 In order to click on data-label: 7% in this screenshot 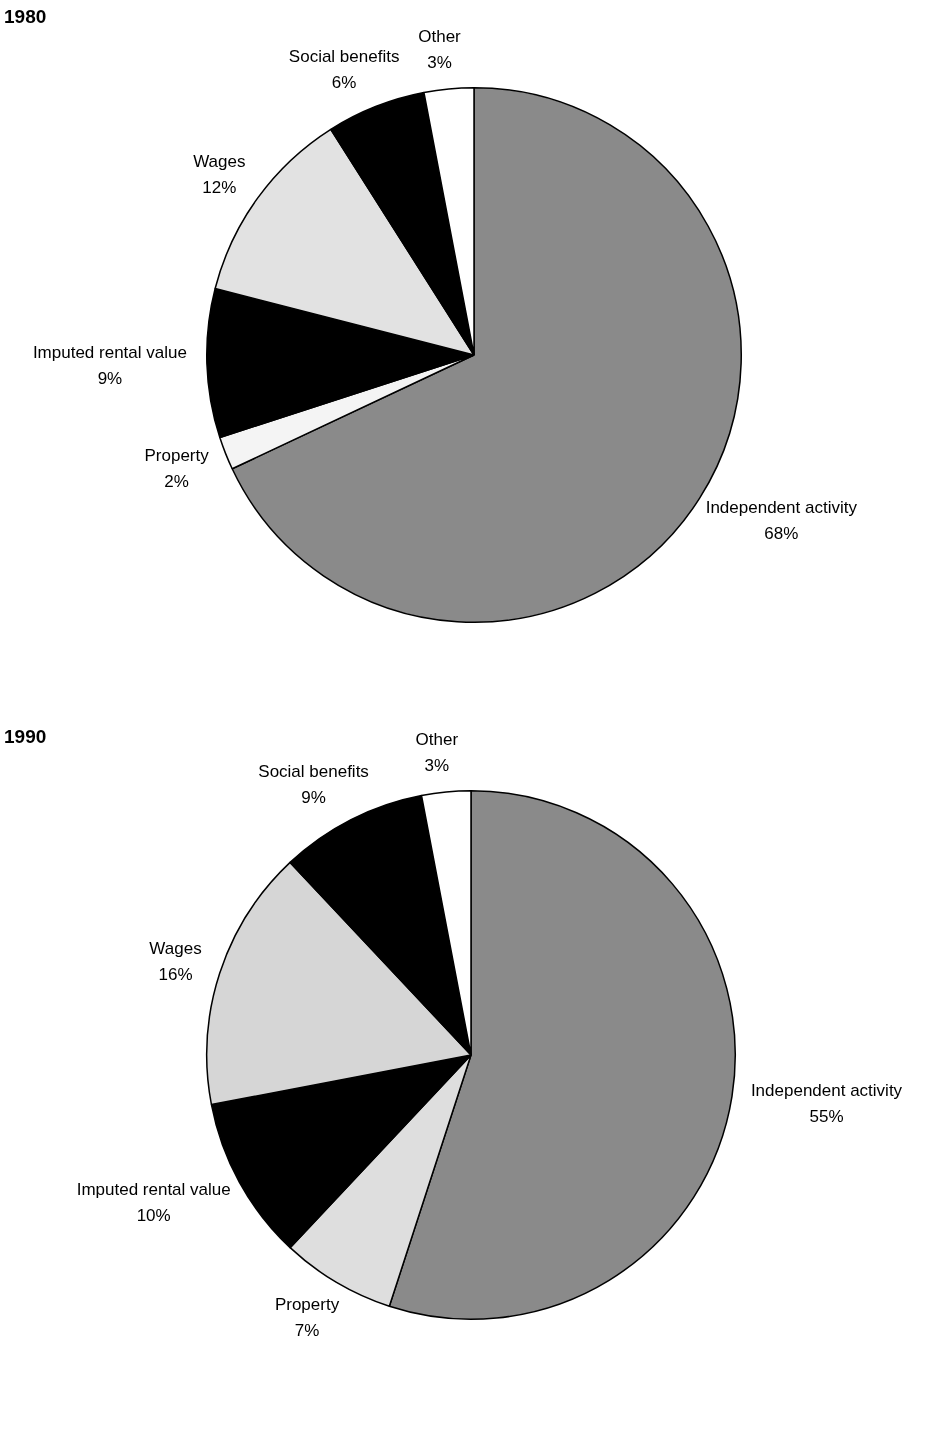, I will do `click(307, 1330)`.